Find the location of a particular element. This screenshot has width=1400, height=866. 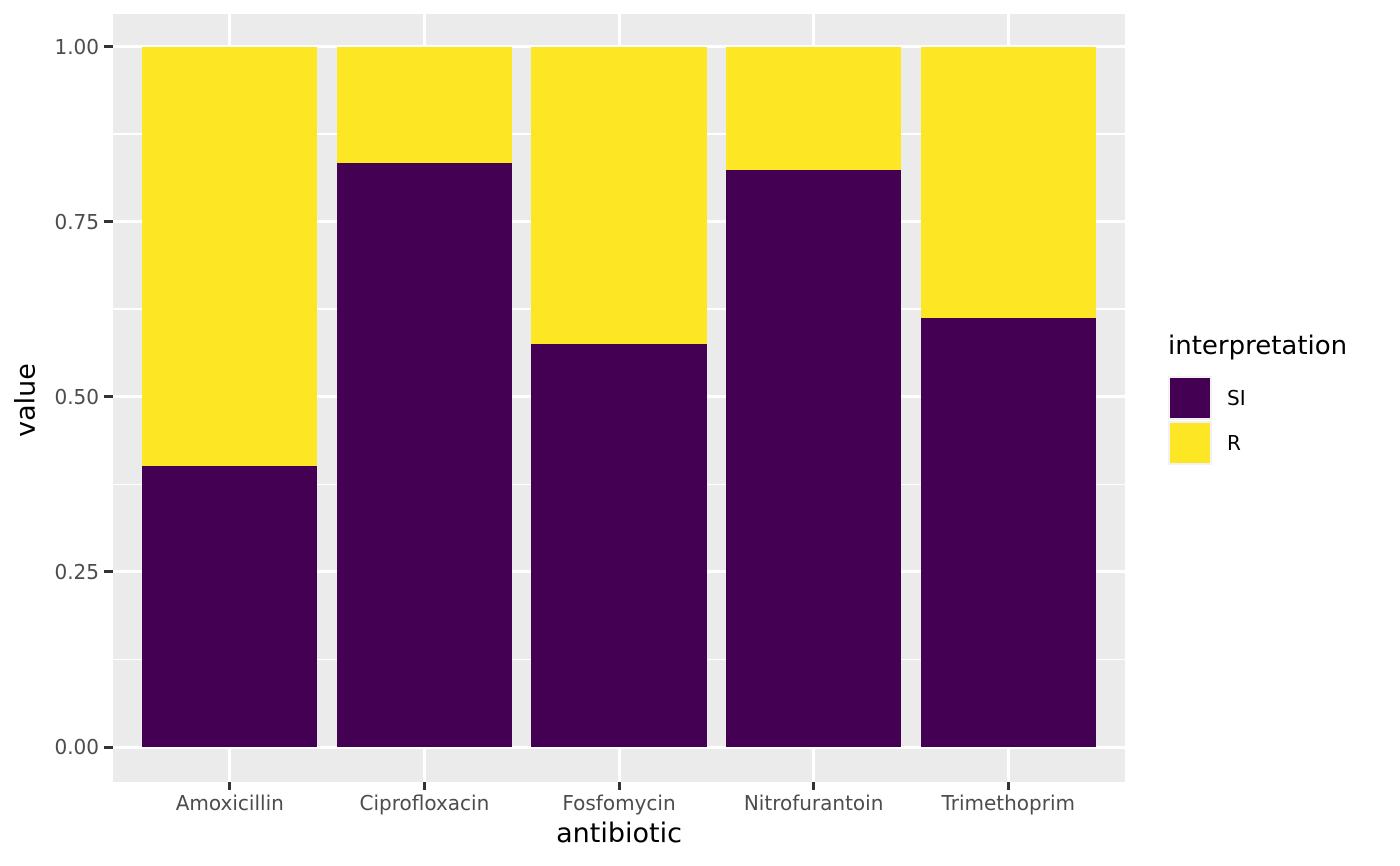

bar-segment-r-ciprofloxacin is located at coordinates (424, 105).